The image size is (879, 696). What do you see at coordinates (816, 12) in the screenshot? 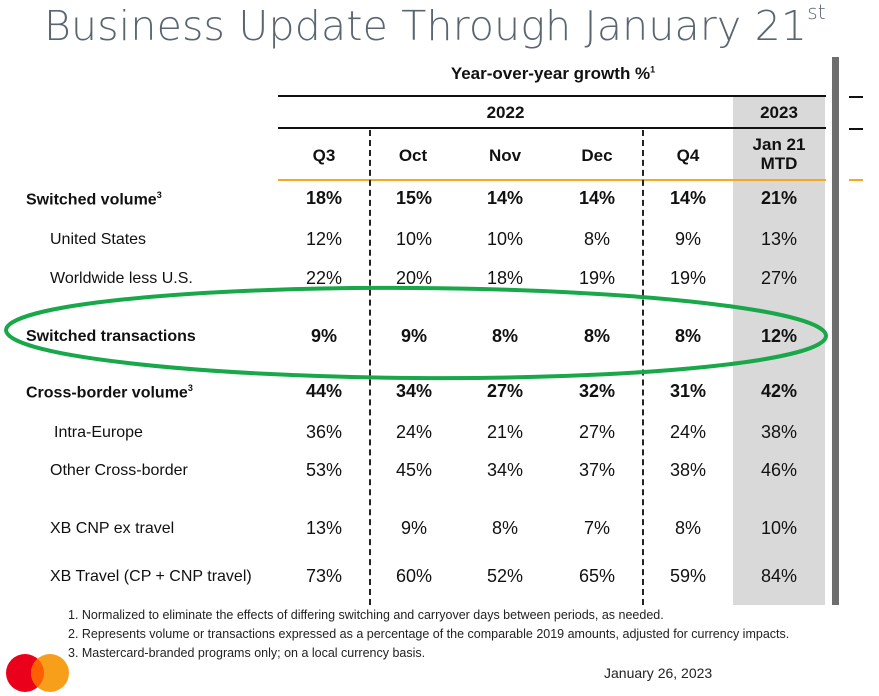
I see `page-title-sup: st` at bounding box center [816, 12].